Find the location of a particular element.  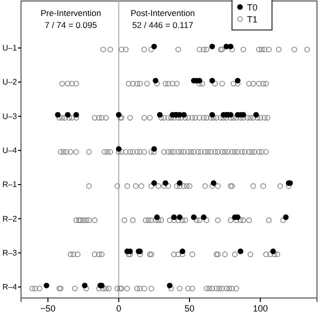

y-tick-label: R–3 is located at coordinates (10, 253).